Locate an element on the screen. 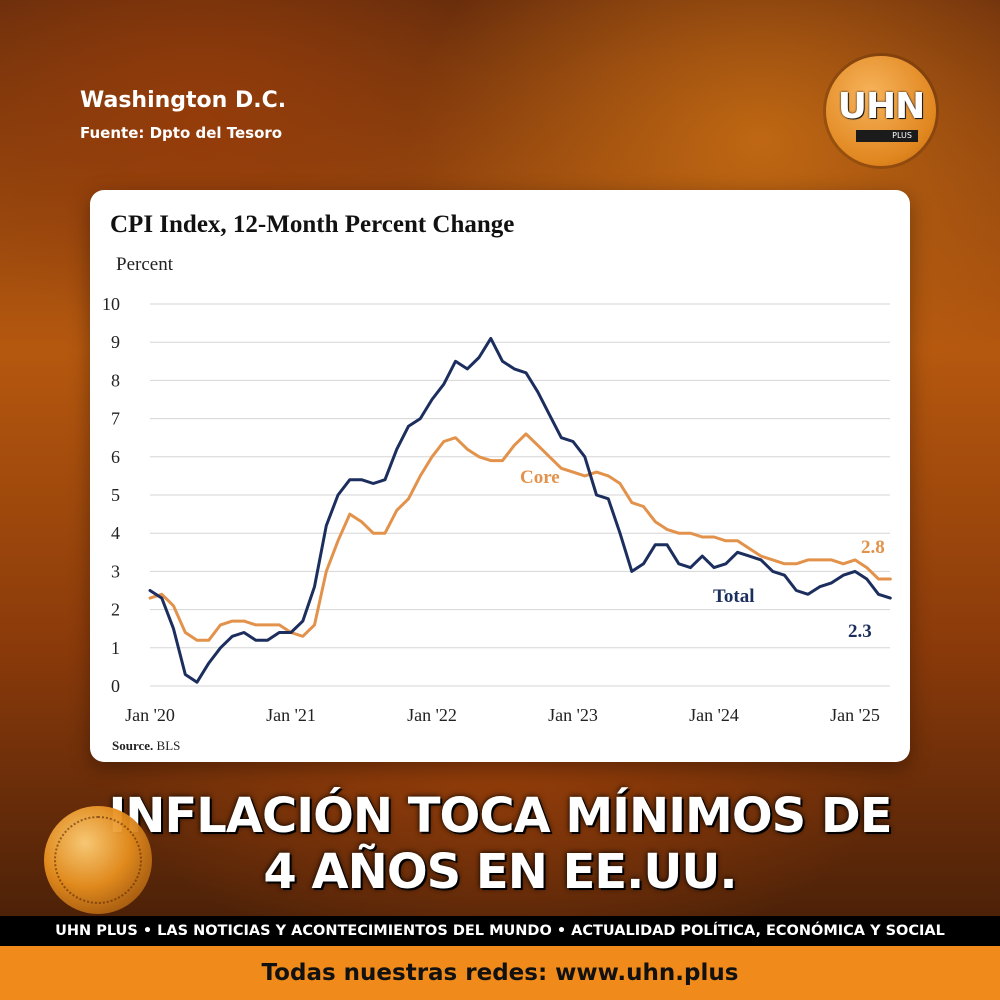 The width and height of the screenshot is (1000, 1000). total-series-label: Total is located at coordinates (734, 596).